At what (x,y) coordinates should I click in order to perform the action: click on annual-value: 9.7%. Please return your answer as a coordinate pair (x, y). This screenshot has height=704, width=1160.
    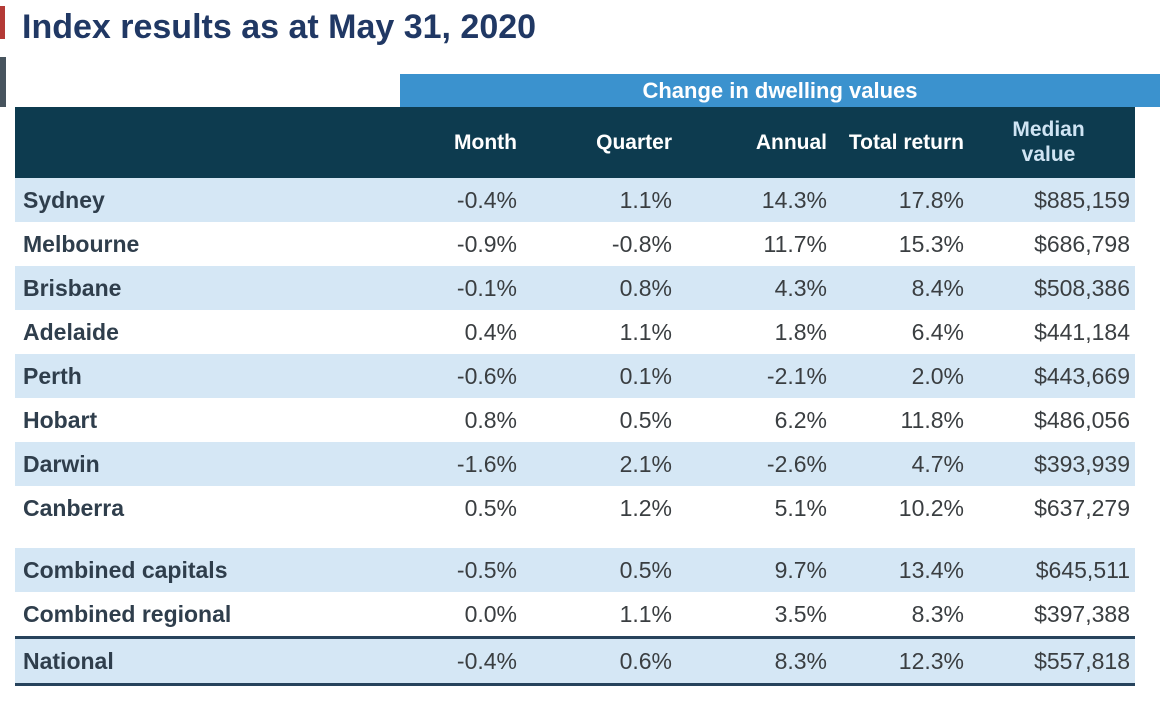
    Looking at the image, I should click on (800, 569).